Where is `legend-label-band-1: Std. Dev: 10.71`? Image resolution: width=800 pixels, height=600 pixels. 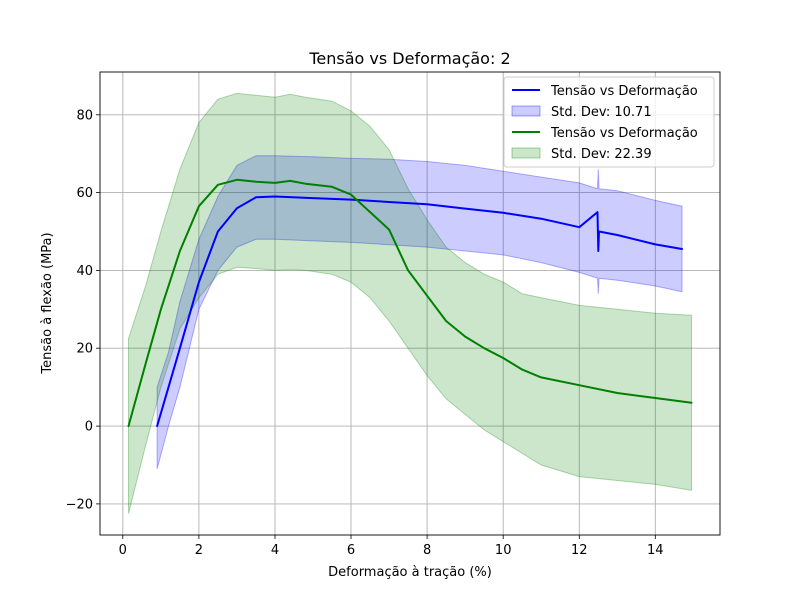
legend-label-band-1: Std. Dev: 10.71 is located at coordinates (601, 112).